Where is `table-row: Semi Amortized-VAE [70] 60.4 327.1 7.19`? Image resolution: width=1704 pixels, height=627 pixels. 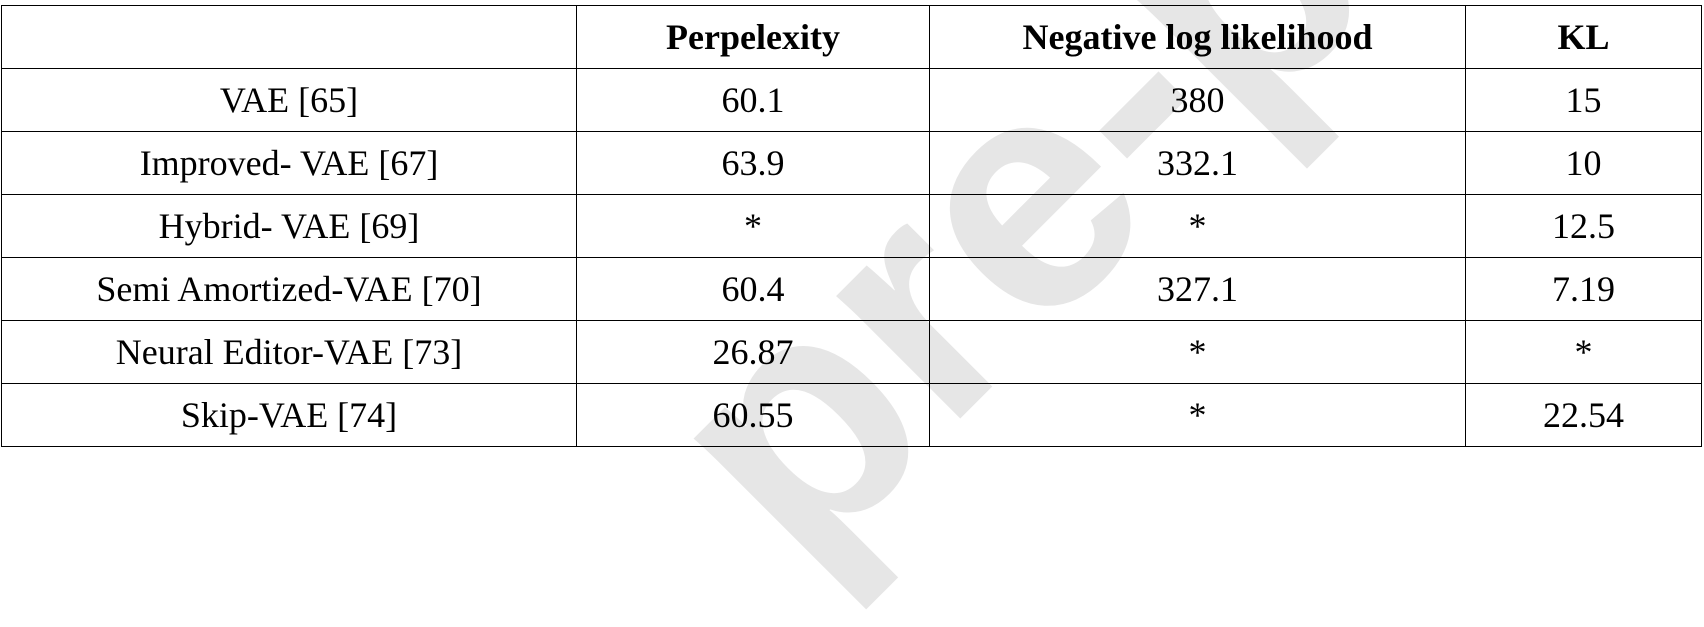
table-row: Semi Amortized-VAE [70] 60.4 327.1 7.19 is located at coordinates (851, 289).